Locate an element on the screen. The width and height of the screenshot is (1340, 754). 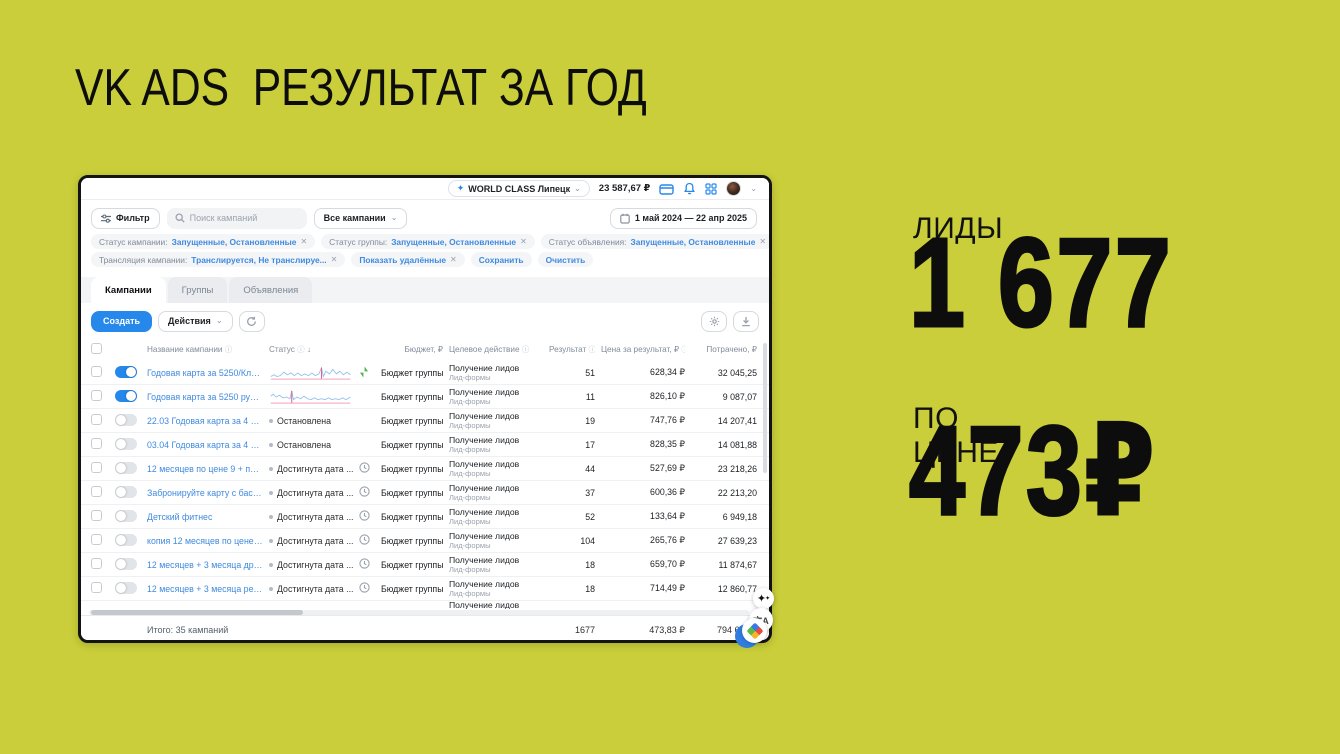
campaign-result: 37 is located at coordinates (590, 492).